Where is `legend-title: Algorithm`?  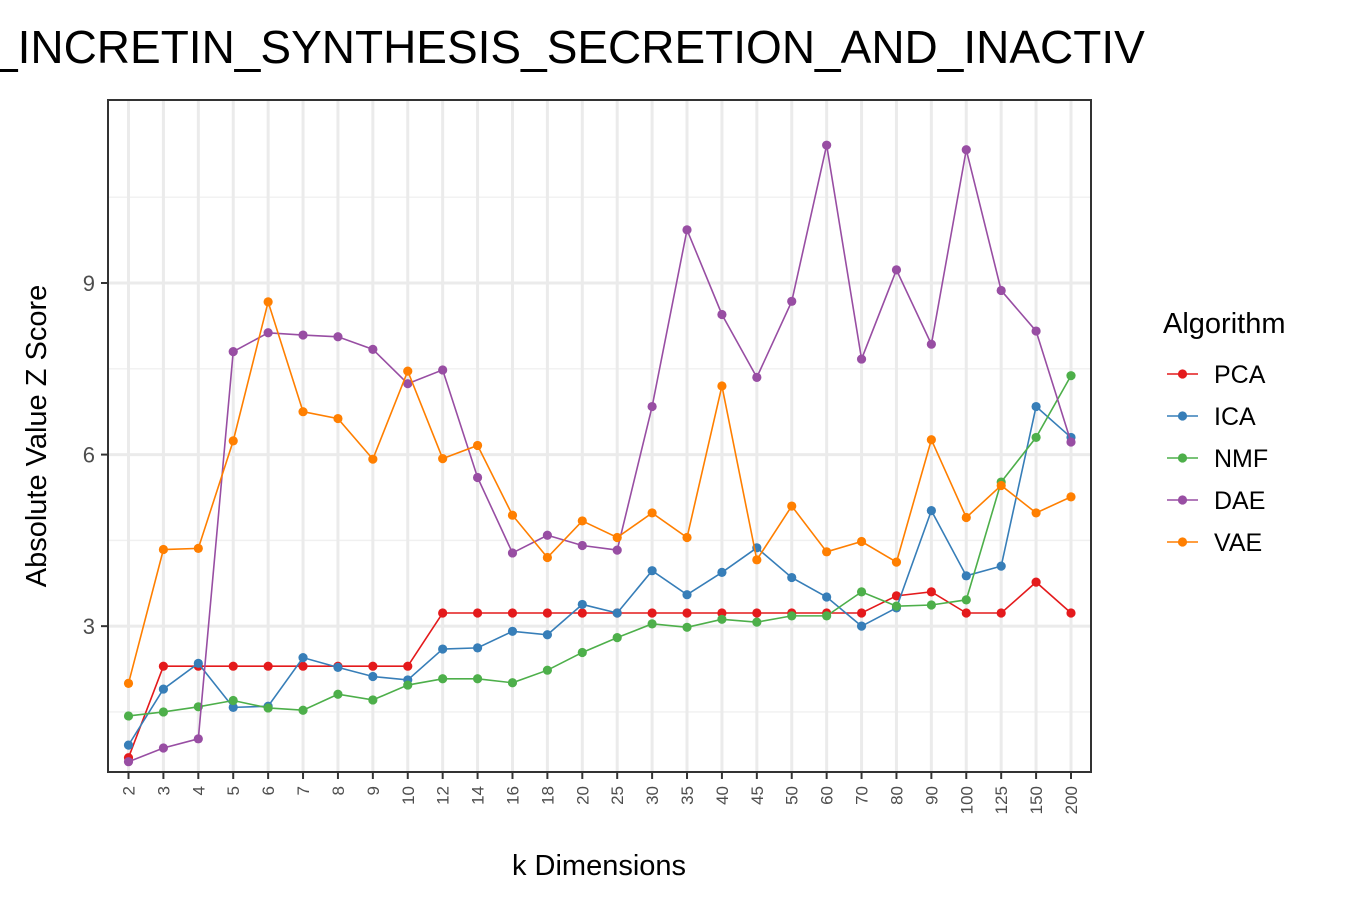 legend-title: Algorithm is located at coordinates (1224, 324).